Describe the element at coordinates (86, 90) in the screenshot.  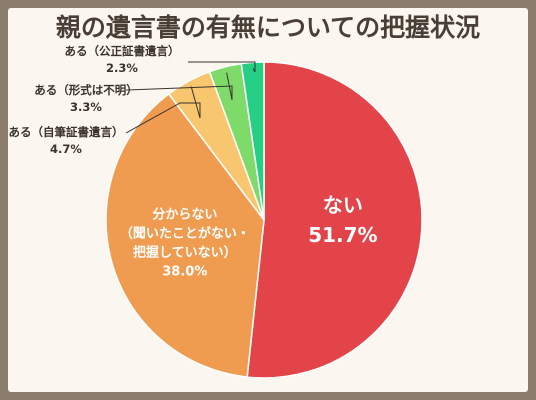
I see `slice-label-3: ある（形式は不明）` at that location.